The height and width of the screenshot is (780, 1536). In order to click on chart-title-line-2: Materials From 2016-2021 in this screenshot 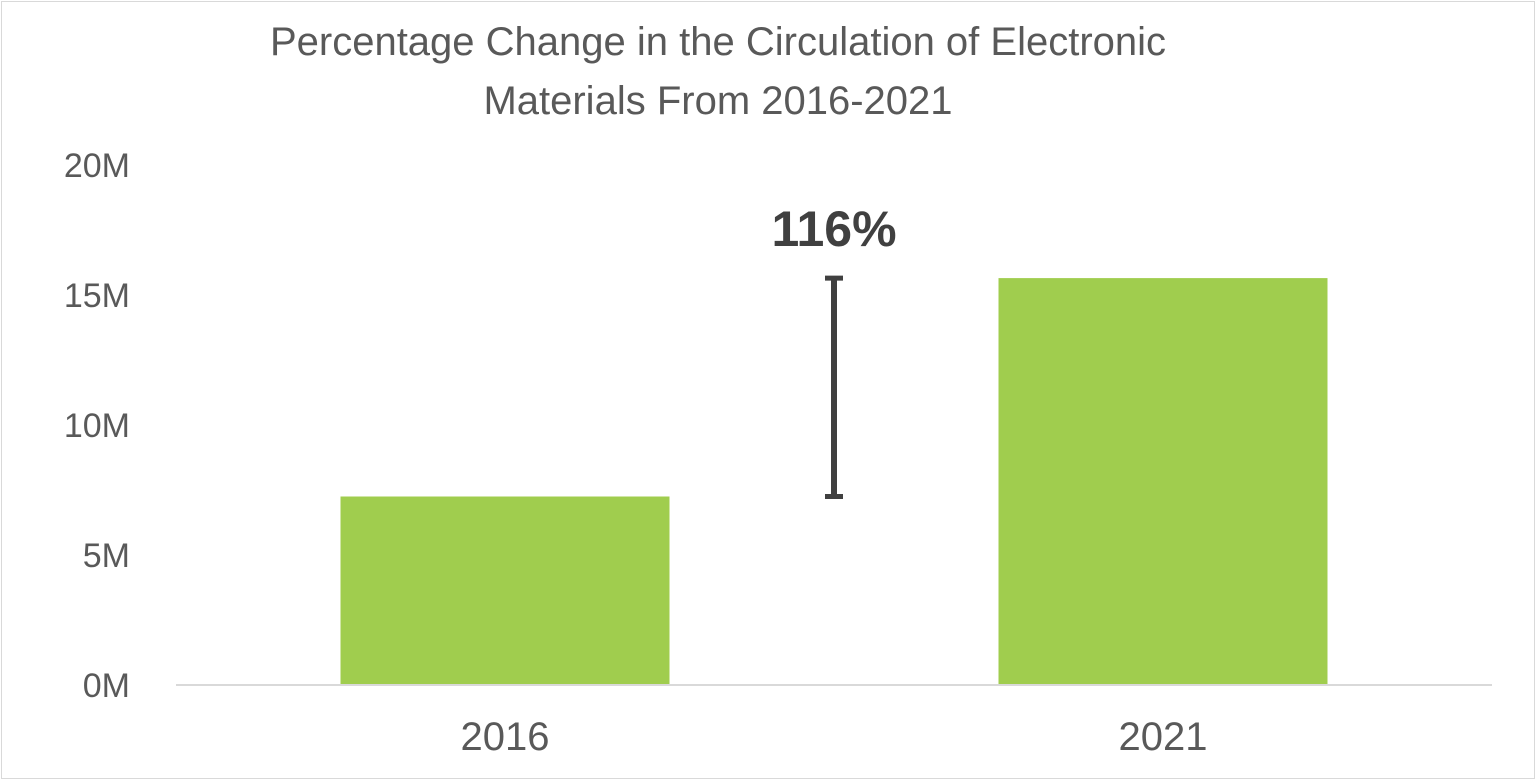, I will do `click(717, 101)`.